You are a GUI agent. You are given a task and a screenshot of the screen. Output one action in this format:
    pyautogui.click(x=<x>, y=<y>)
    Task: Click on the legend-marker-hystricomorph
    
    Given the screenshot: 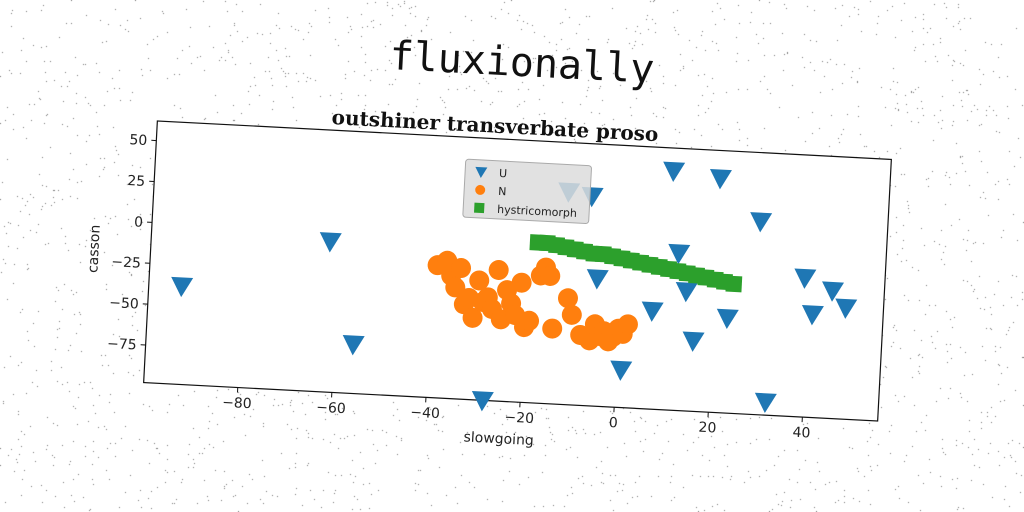 What is the action you would take?
    pyautogui.click(x=479, y=208)
    